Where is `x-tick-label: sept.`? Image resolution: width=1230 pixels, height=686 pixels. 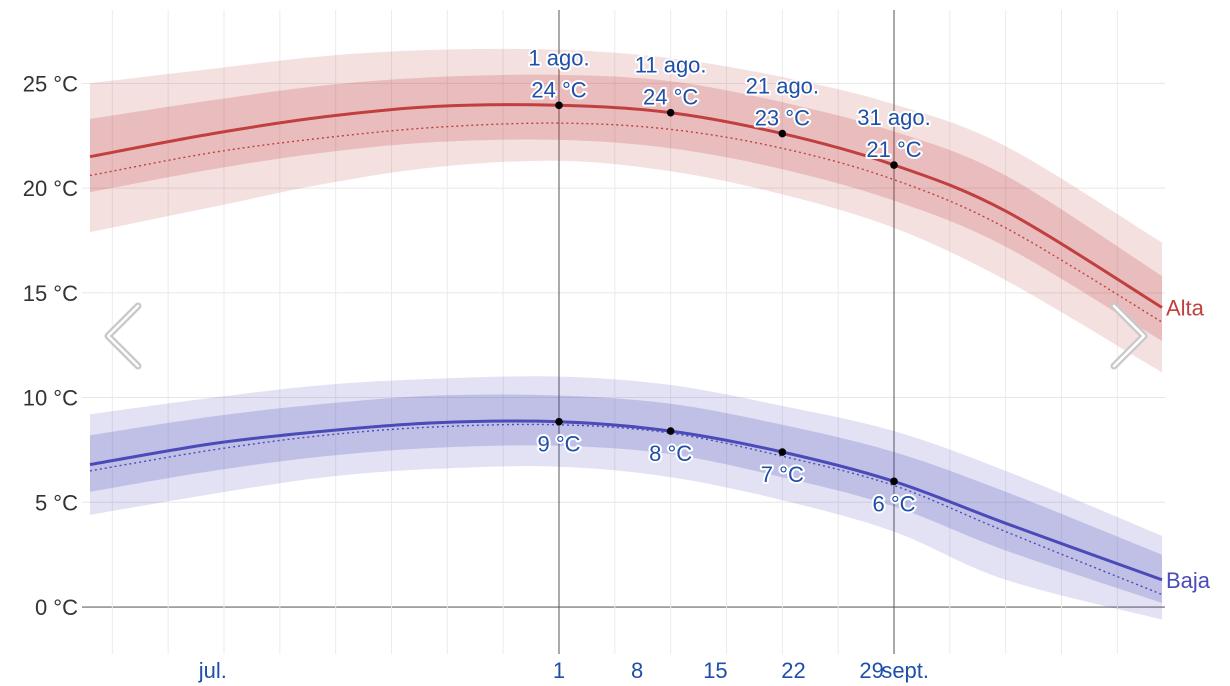 x-tick-label: sept. is located at coordinates (905, 670).